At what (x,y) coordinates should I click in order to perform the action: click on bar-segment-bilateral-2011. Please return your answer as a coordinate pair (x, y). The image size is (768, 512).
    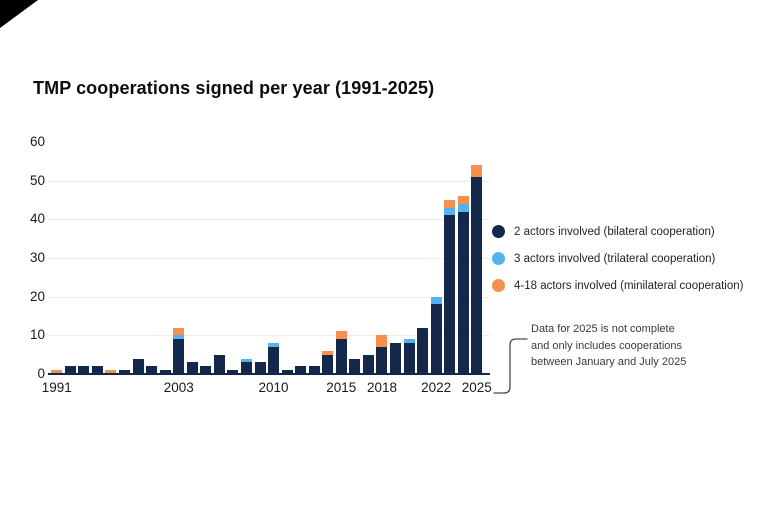
    Looking at the image, I should click on (287, 372).